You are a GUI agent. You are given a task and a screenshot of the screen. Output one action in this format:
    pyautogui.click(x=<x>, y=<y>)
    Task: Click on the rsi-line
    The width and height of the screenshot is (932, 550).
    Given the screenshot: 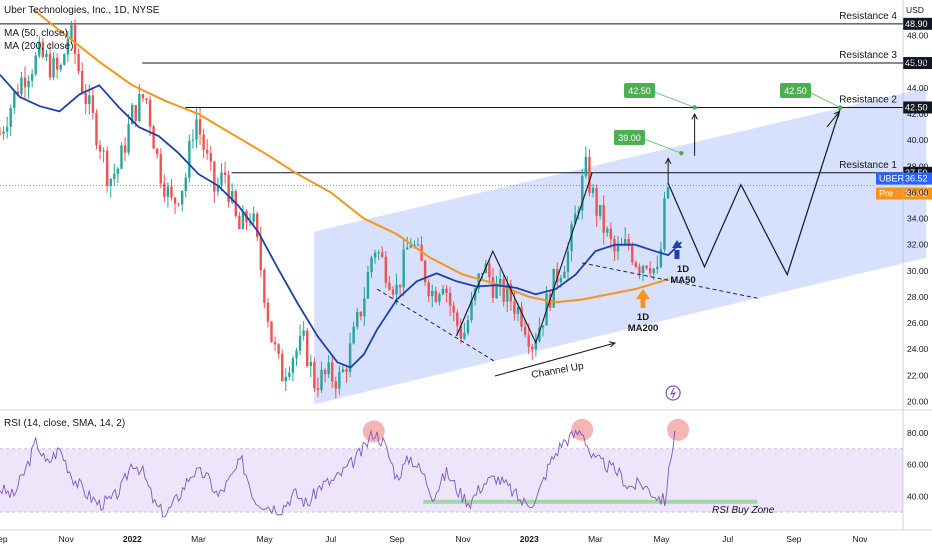 What is the action you would take?
    pyautogui.click(x=338, y=473)
    